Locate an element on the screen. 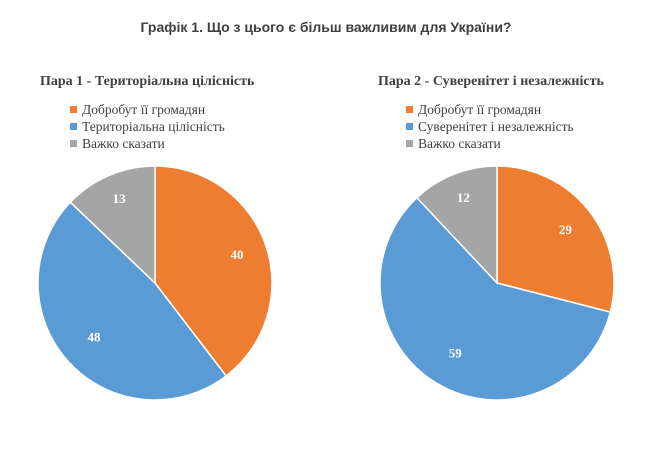 The width and height of the screenshot is (652, 458). legend-label: Територіальна цілісність is located at coordinates (153, 126).